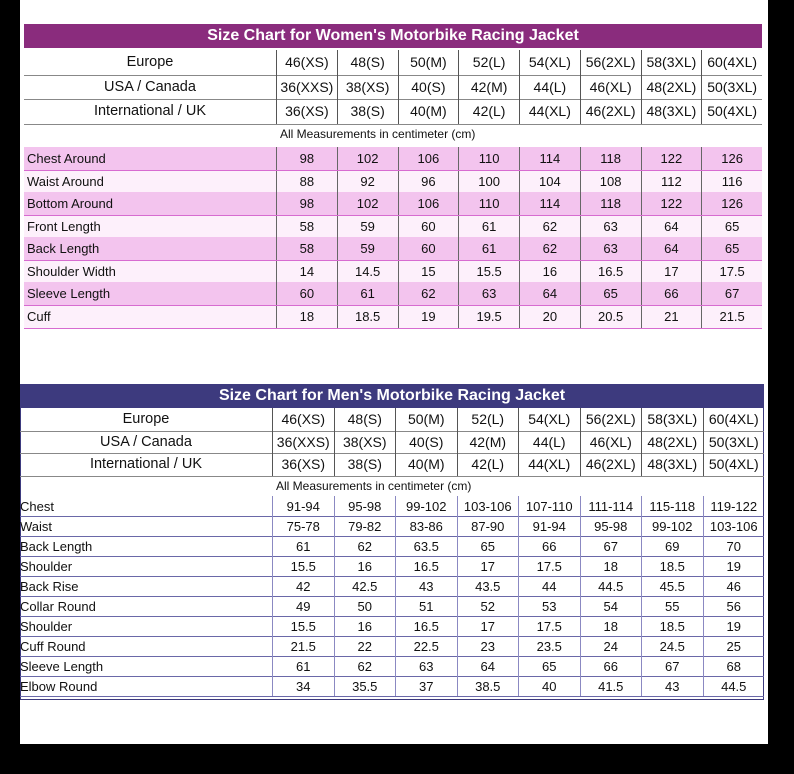 This screenshot has height=774, width=794. I want to click on measurement-value: 119-122, so click(733, 506).